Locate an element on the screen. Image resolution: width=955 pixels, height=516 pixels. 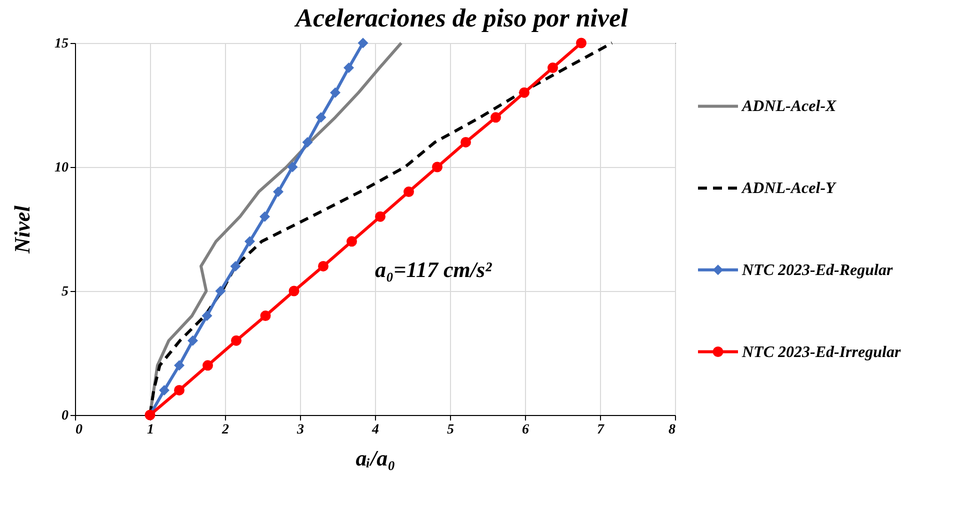
y-tick-label: 0 is located at coordinates (65, 416).